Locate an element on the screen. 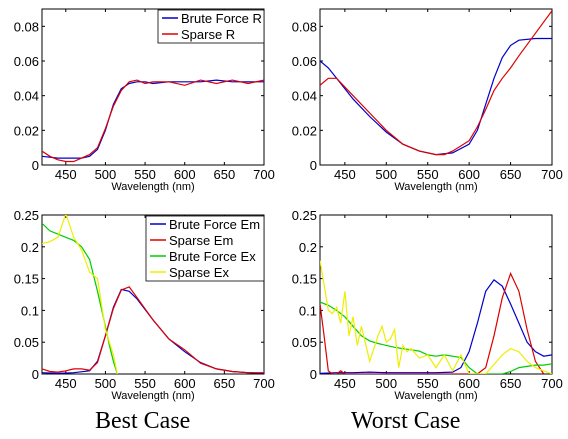  series-line-brute-force-r is located at coordinates (436, 96).